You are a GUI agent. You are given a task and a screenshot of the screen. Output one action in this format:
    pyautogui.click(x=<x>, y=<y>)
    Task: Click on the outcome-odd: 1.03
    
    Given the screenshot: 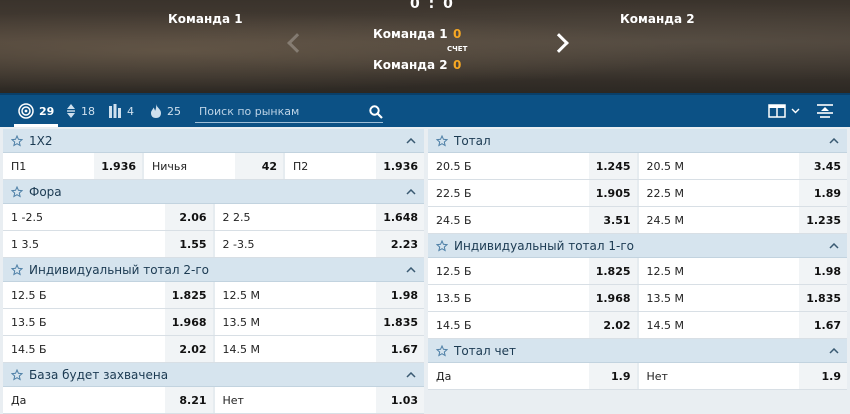 What is the action you would take?
    pyautogui.click(x=400, y=400)
    